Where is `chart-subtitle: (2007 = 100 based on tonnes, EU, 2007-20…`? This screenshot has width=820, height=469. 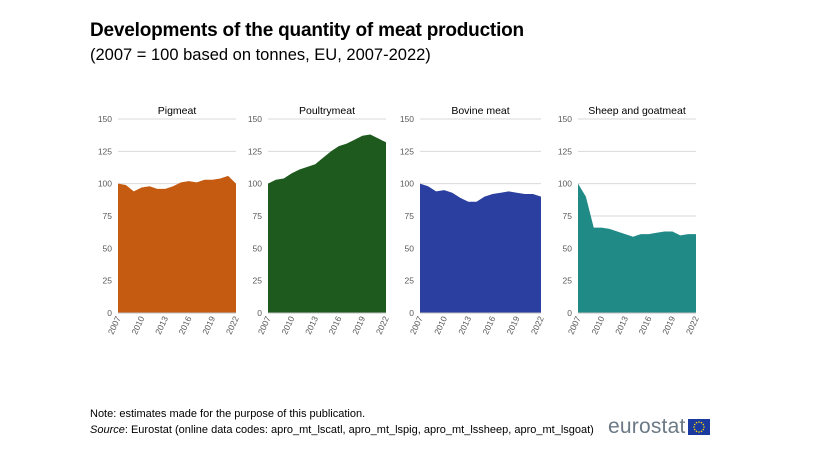 chart-subtitle: (2007 = 100 based on tonnes, EU, 2007-20… is located at coordinates (260, 55).